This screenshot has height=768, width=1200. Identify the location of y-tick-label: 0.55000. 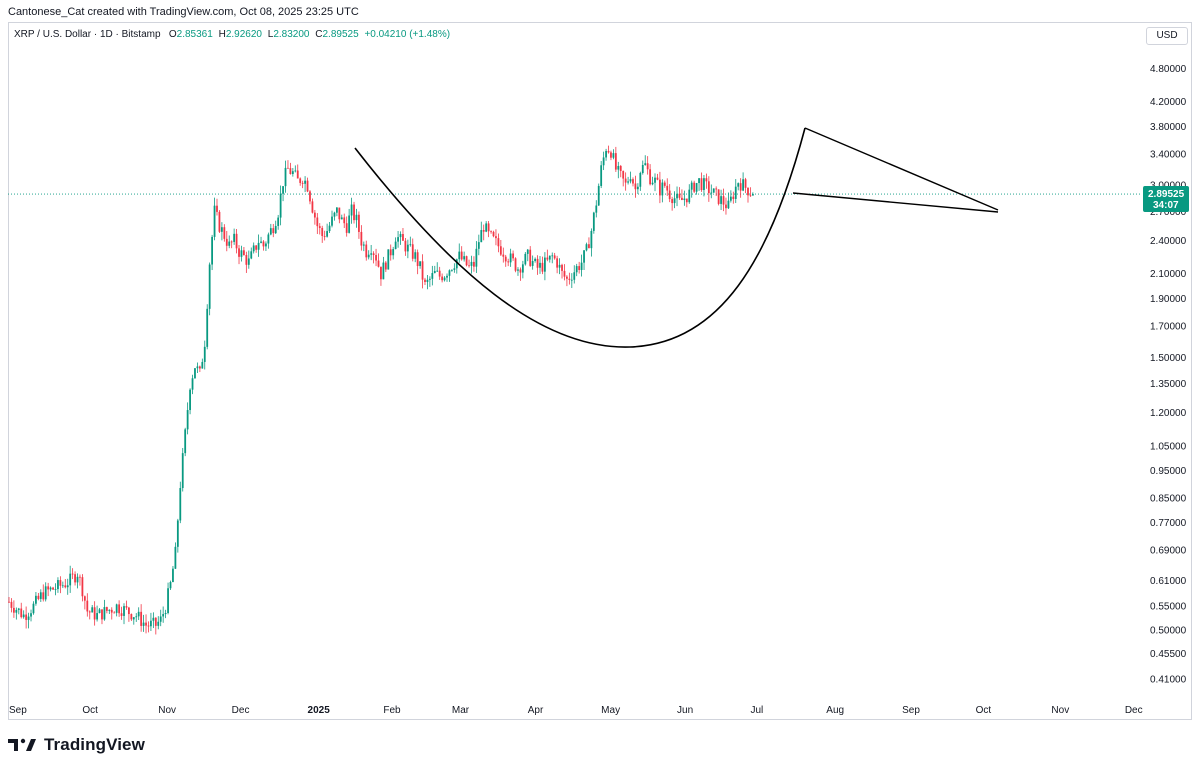
(1168, 607).